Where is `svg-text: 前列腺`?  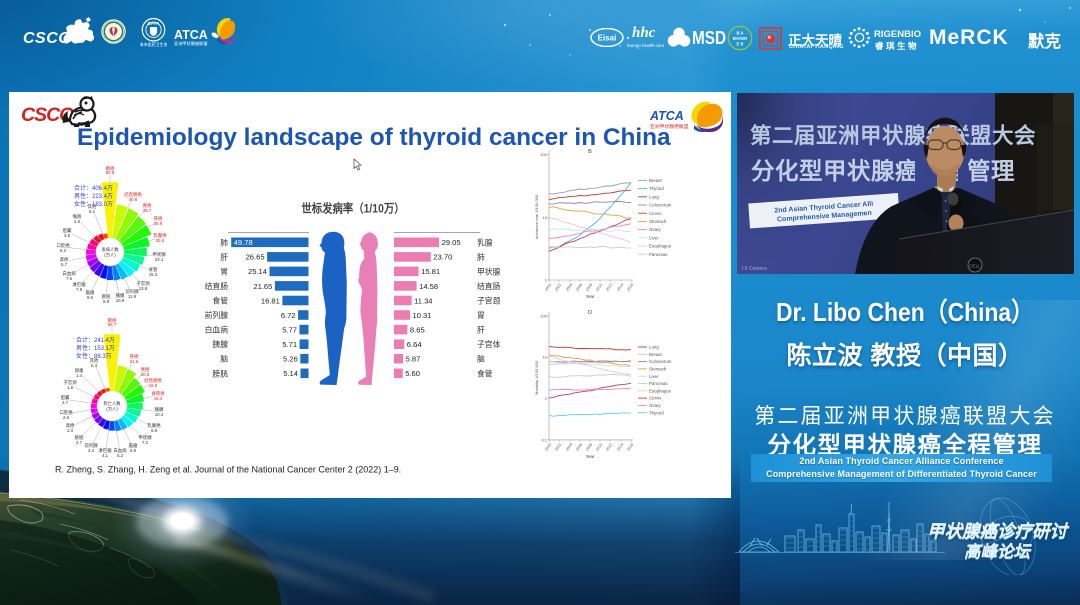 svg-text: 前列腺 is located at coordinates (217, 315).